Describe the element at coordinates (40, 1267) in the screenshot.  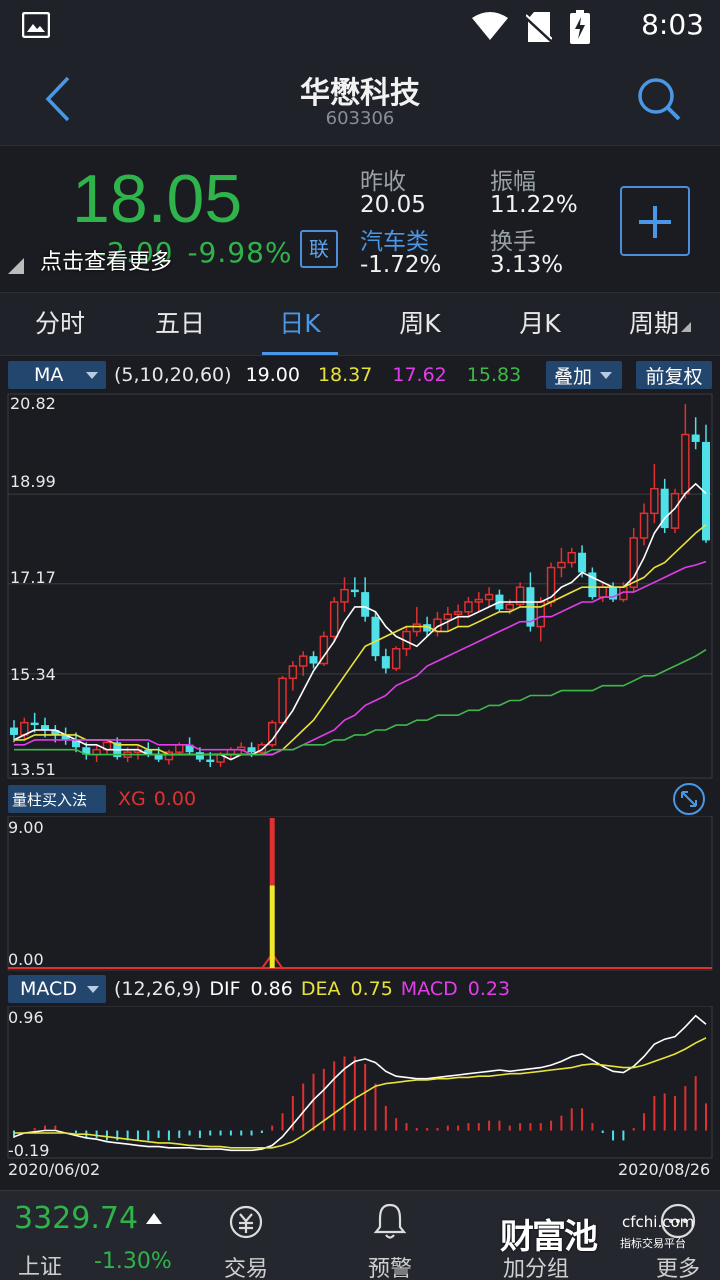
I see `index-name: 上证` at that location.